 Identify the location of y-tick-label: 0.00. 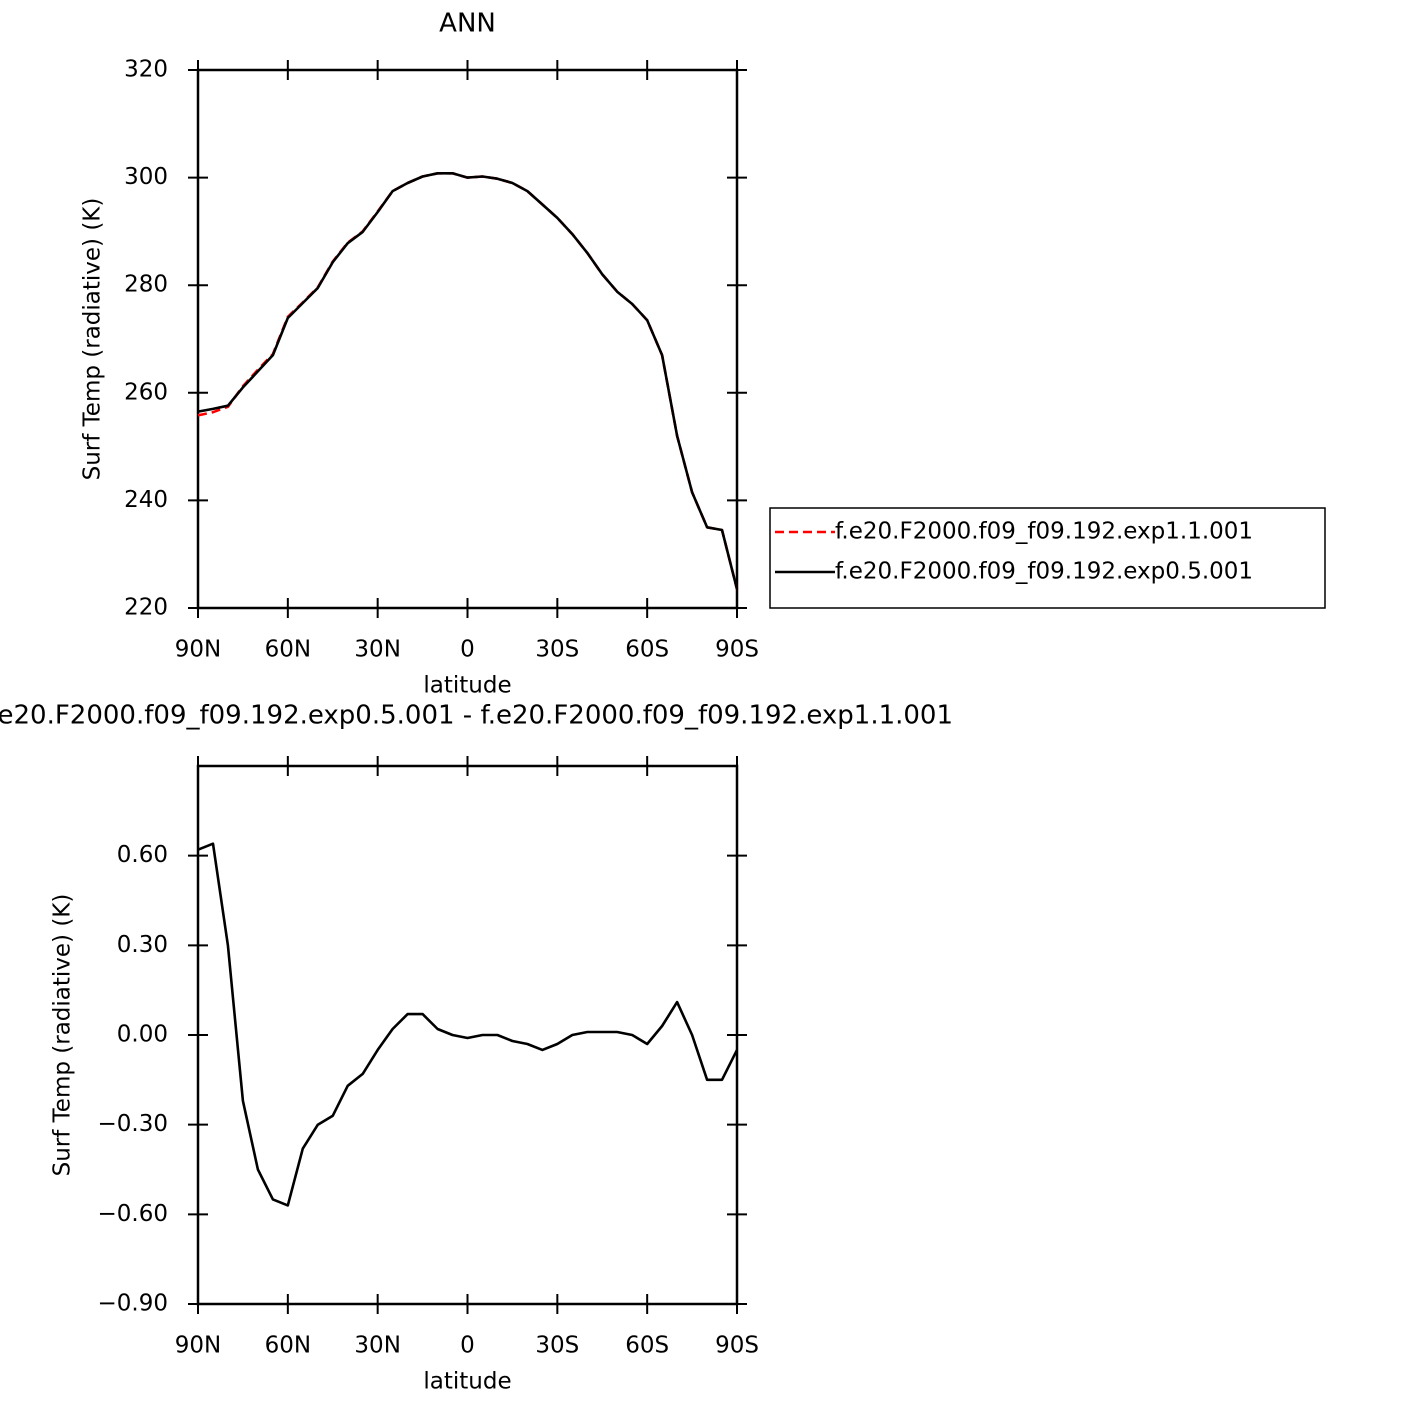
(142, 1035).